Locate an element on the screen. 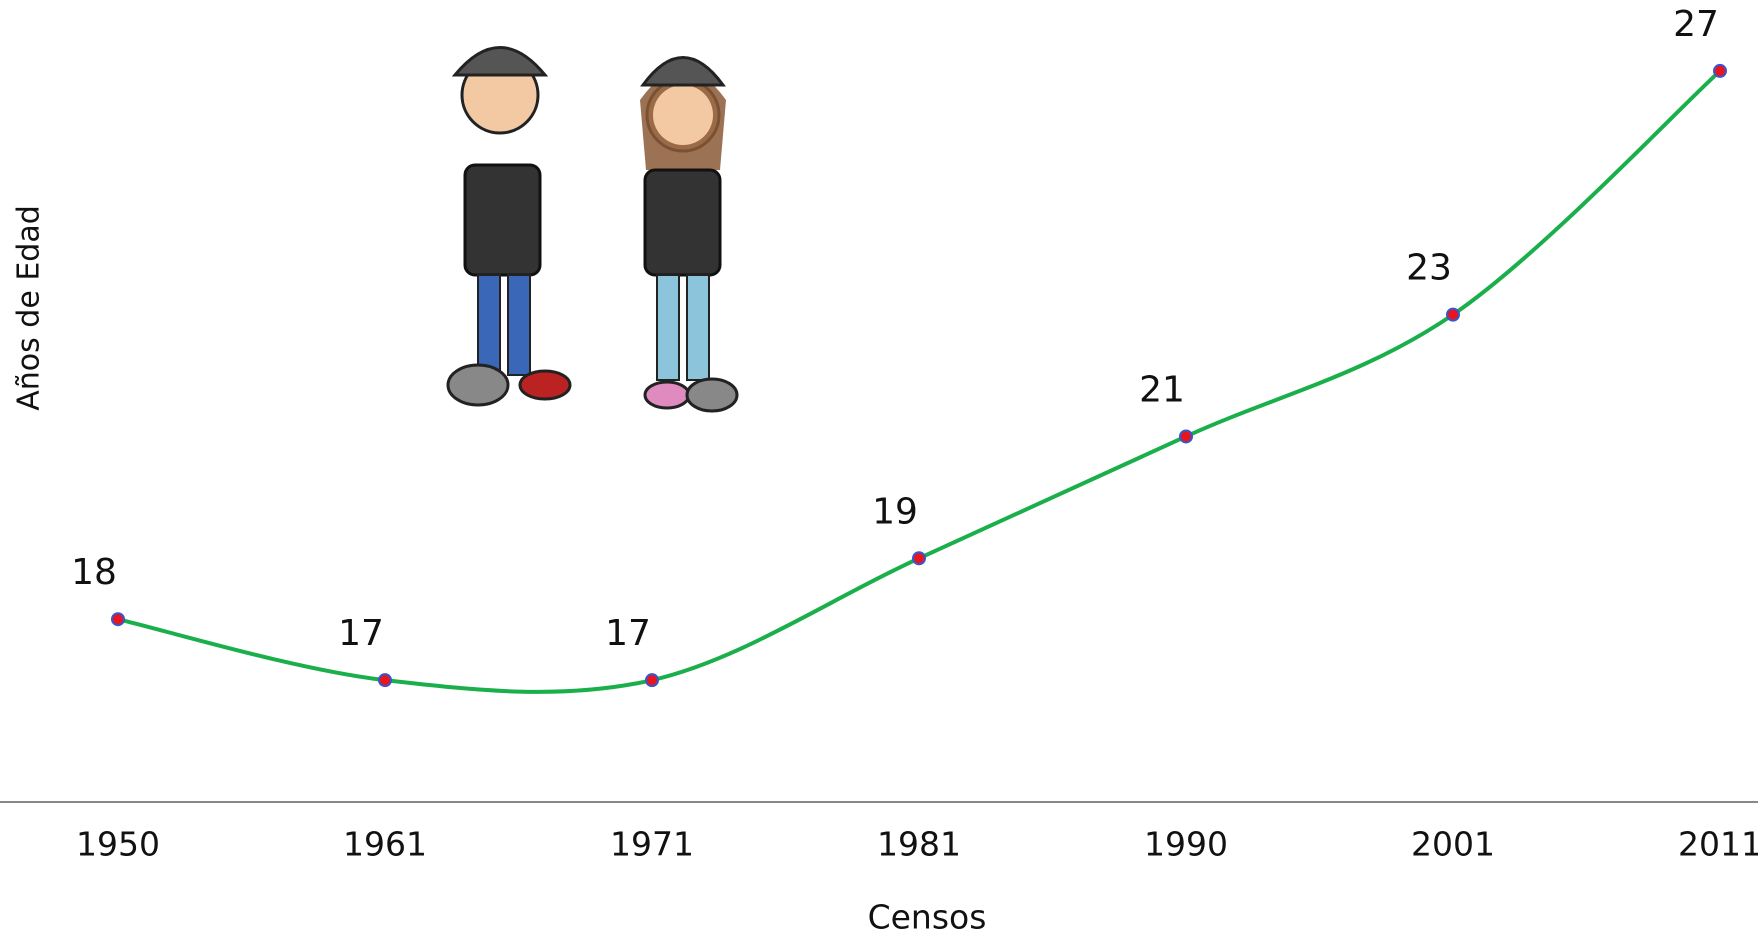 The width and height of the screenshot is (1758, 935). value-label: 18 is located at coordinates (94, 572).